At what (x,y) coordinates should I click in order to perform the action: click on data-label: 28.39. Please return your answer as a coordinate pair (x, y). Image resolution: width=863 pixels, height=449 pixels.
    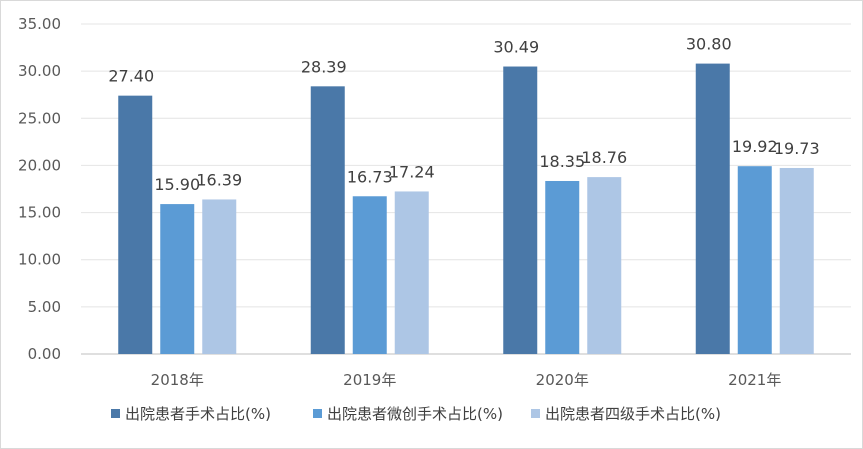
    Looking at the image, I should click on (324, 66).